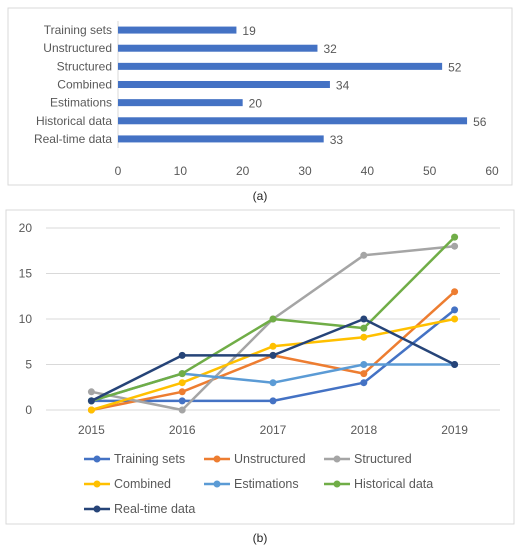 Image resolution: width=520 pixels, height=550 pixels. I want to click on data-label: 52, so click(455, 67).